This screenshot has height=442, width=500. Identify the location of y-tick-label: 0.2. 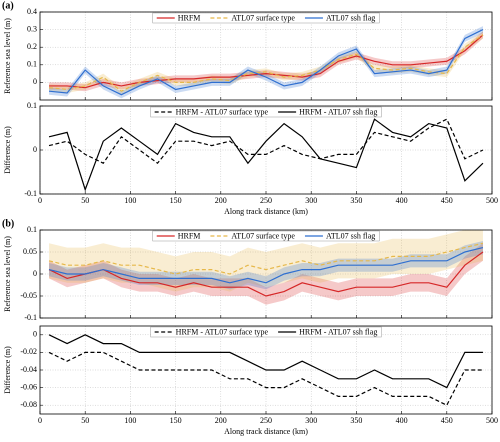
(32, 46).